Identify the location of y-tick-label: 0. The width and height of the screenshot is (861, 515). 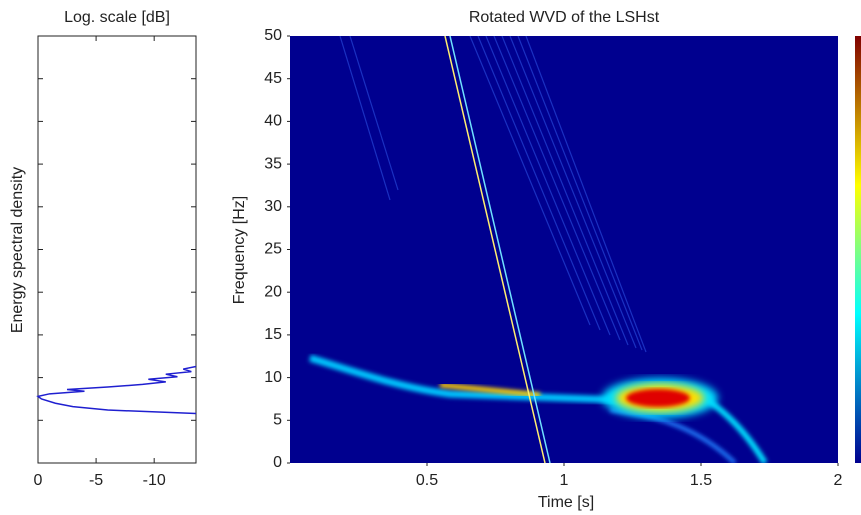
(277, 462).